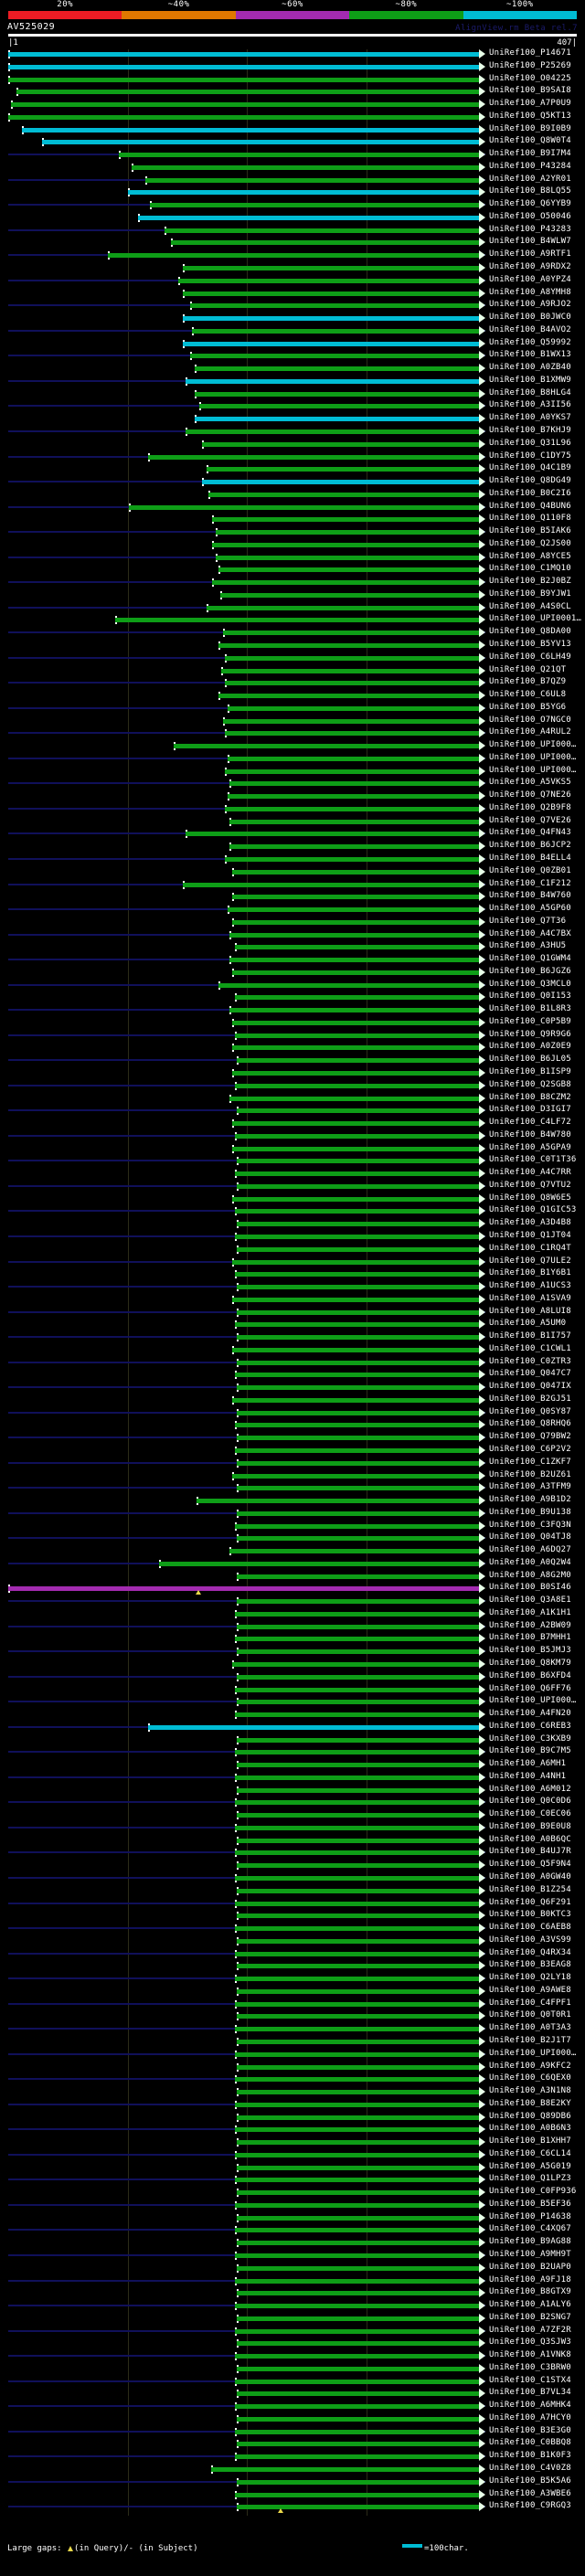 The width and height of the screenshot is (585, 2576). What do you see at coordinates (293, 609) in the screenshot?
I see `table-row: UniRef100_A4S0CL` at bounding box center [293, 609].